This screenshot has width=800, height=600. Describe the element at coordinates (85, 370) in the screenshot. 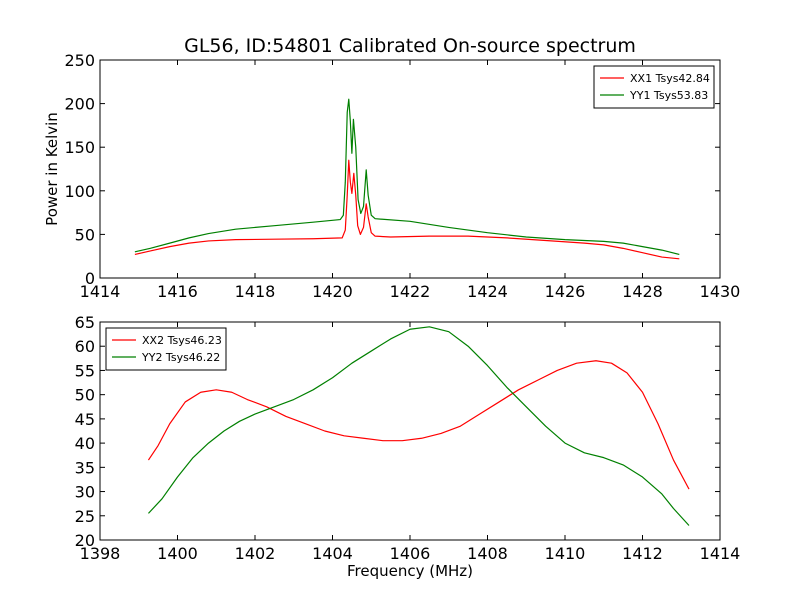

I see `y-tick-label: 55` at that location.